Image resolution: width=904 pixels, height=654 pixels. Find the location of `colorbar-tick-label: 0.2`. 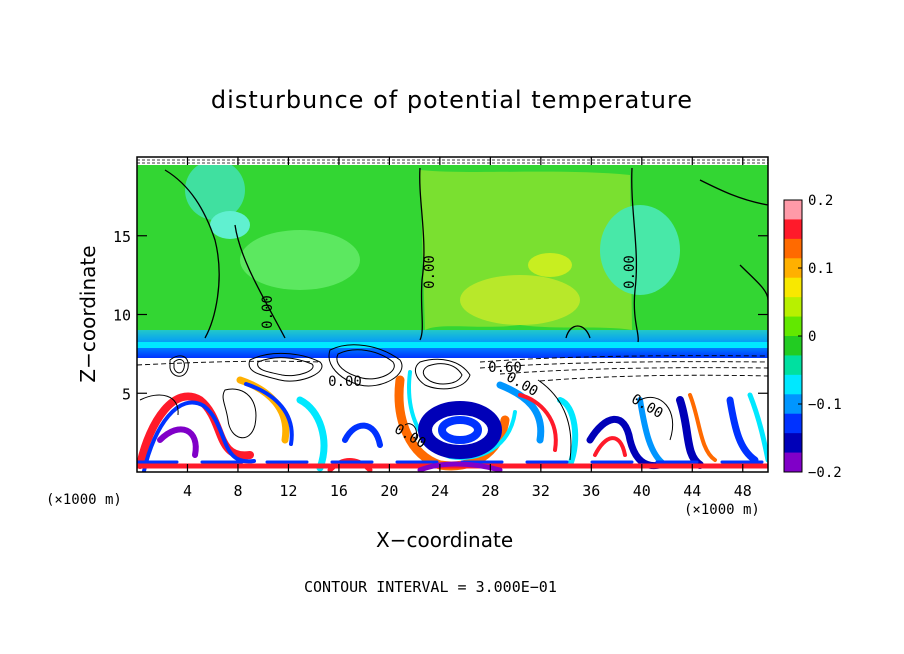

colorbar-tick-label: 0.2 is located at coordinates (820, 201).